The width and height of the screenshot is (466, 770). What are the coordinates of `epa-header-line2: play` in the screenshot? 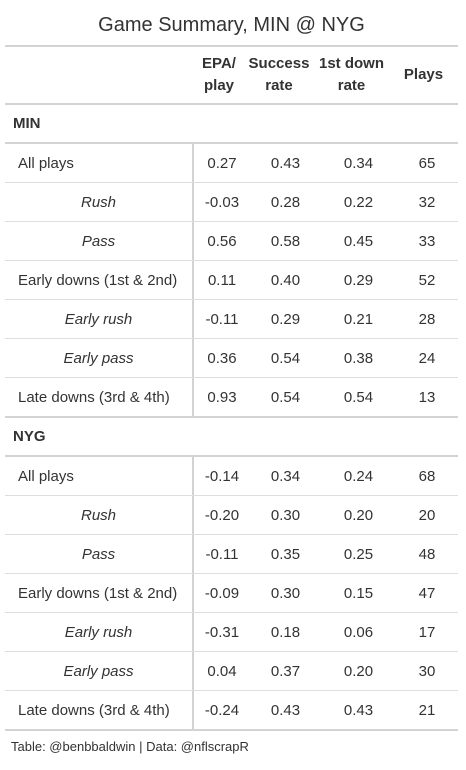 It's located at (218, 85).